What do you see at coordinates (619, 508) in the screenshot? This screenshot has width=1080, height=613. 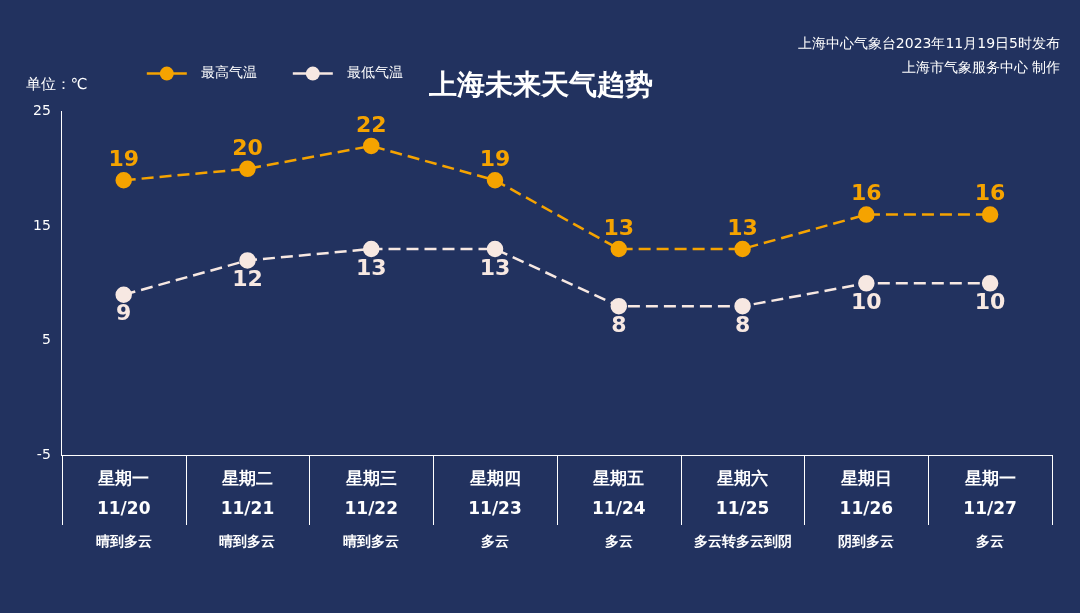 I see `x-tick-label: 星期五 11/24 多云` at bounding box center [619, 508].